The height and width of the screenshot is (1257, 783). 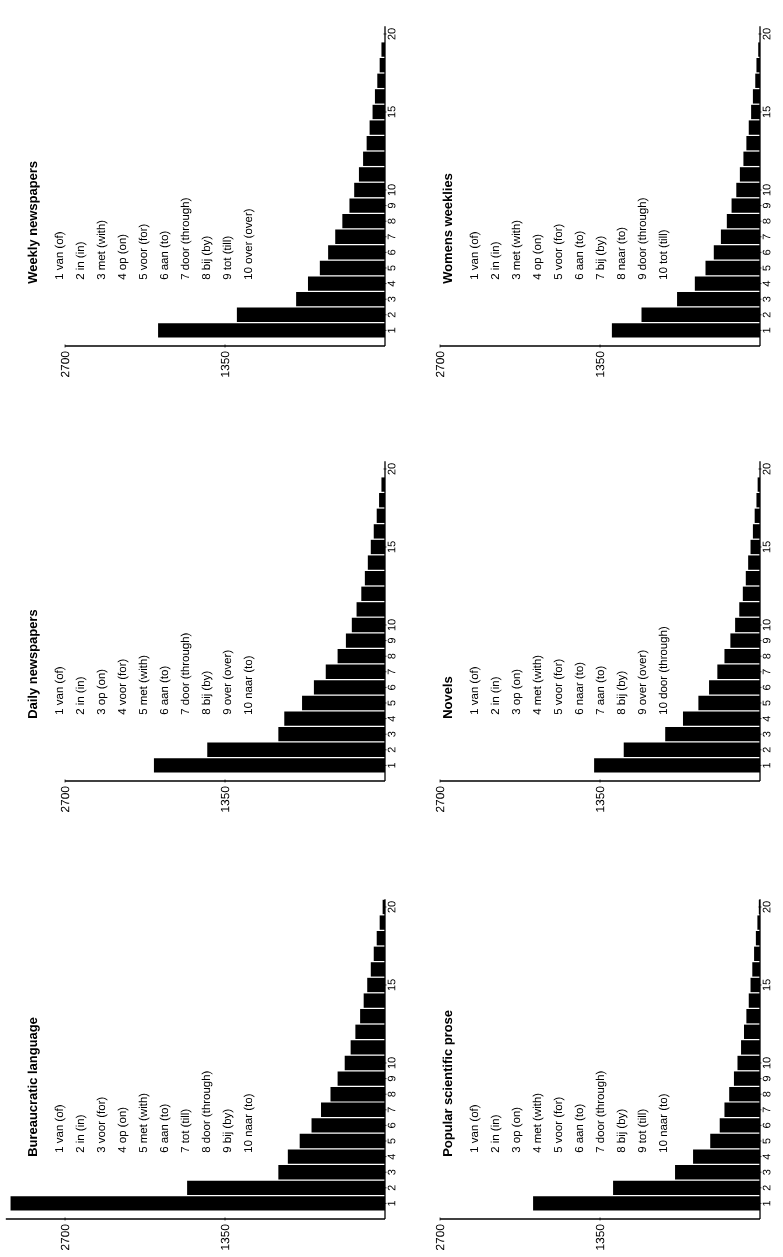 What do you see at coordinates (207, 1112) in the screenshot?
I see `annotation: 8 door (through)` at bounding box center [207, 1112].